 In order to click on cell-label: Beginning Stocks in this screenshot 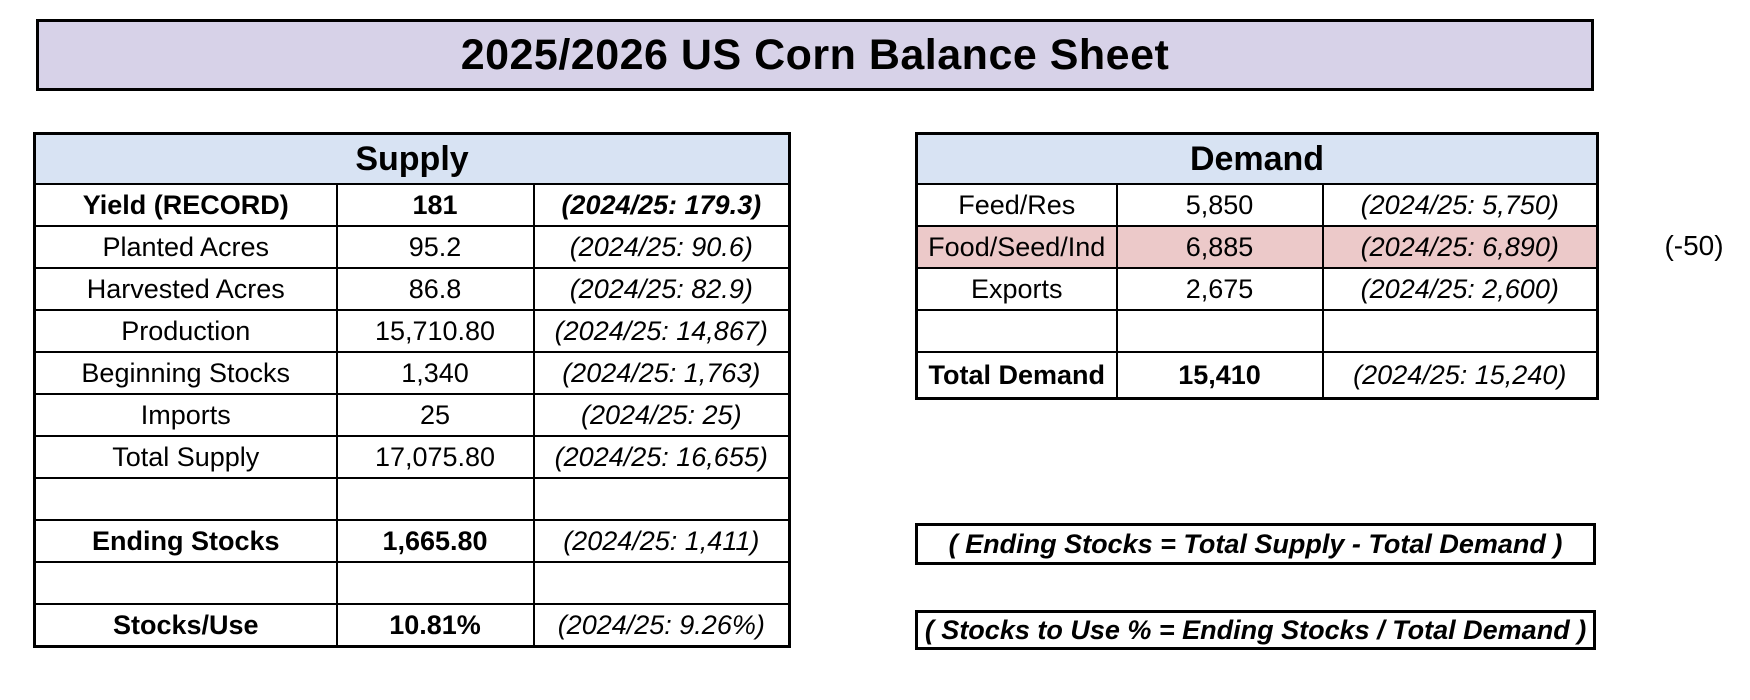, I will do `click(185, 373)`.